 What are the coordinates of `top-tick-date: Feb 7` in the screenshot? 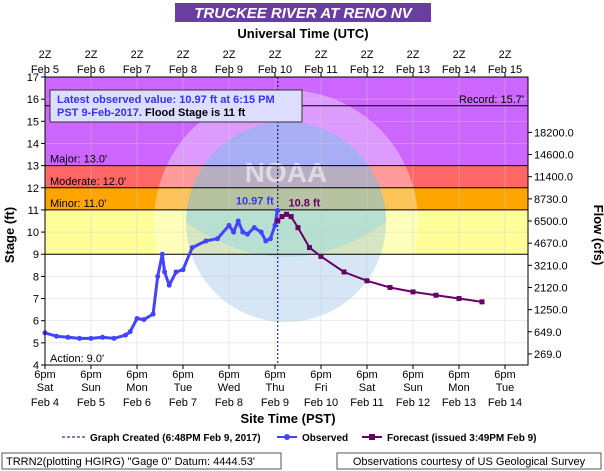 It's located at (137, 70).